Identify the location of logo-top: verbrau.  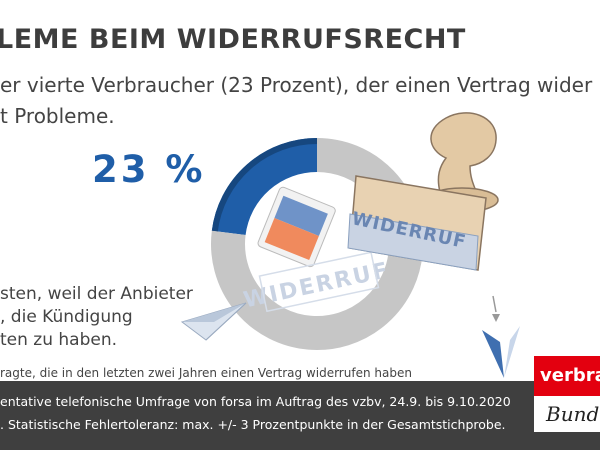
(567, 376).